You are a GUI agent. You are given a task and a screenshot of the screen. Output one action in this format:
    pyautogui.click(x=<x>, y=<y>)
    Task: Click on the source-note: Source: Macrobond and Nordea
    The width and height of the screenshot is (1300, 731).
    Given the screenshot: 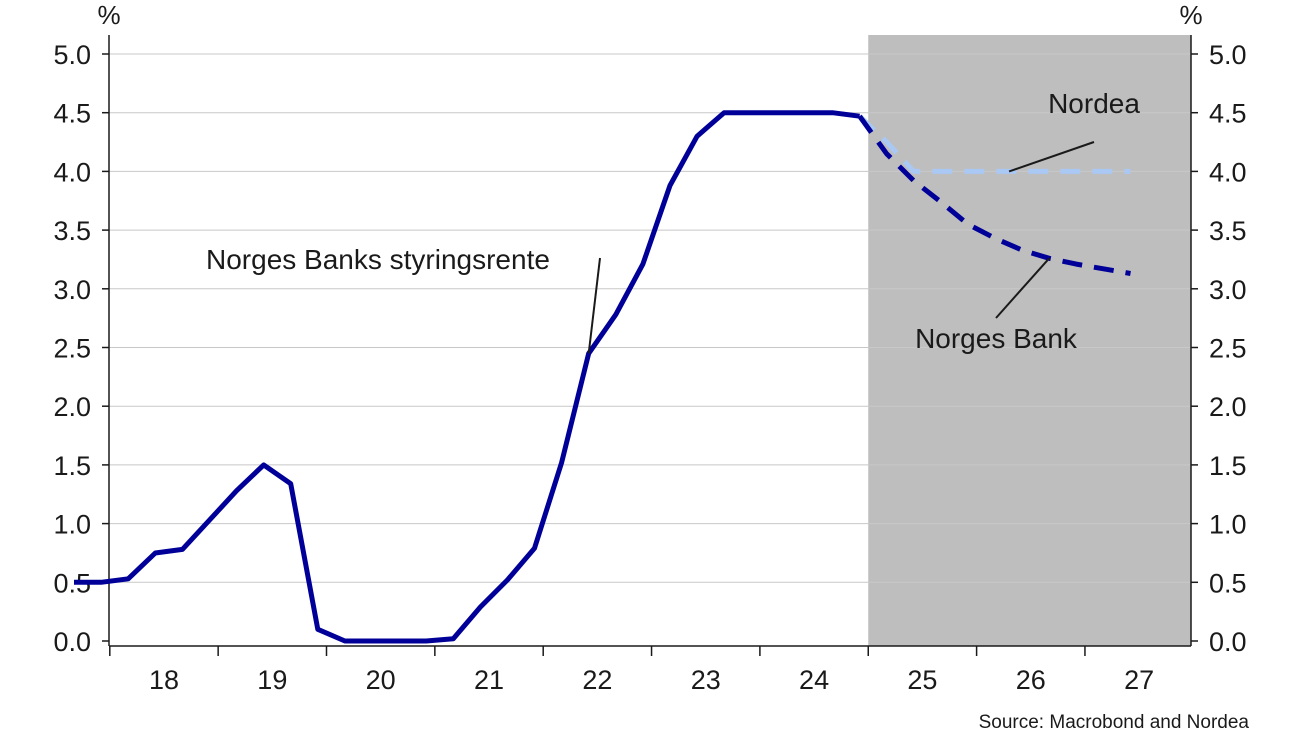 What is the action you would take?
    pyautogui.click(x=1114, y=721)
    